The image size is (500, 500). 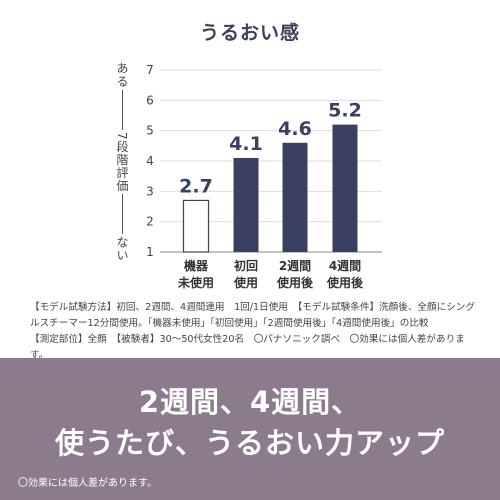 I want to click on headline-line: 使うたび、うるおい力アップ, so click(x=249, y=443).